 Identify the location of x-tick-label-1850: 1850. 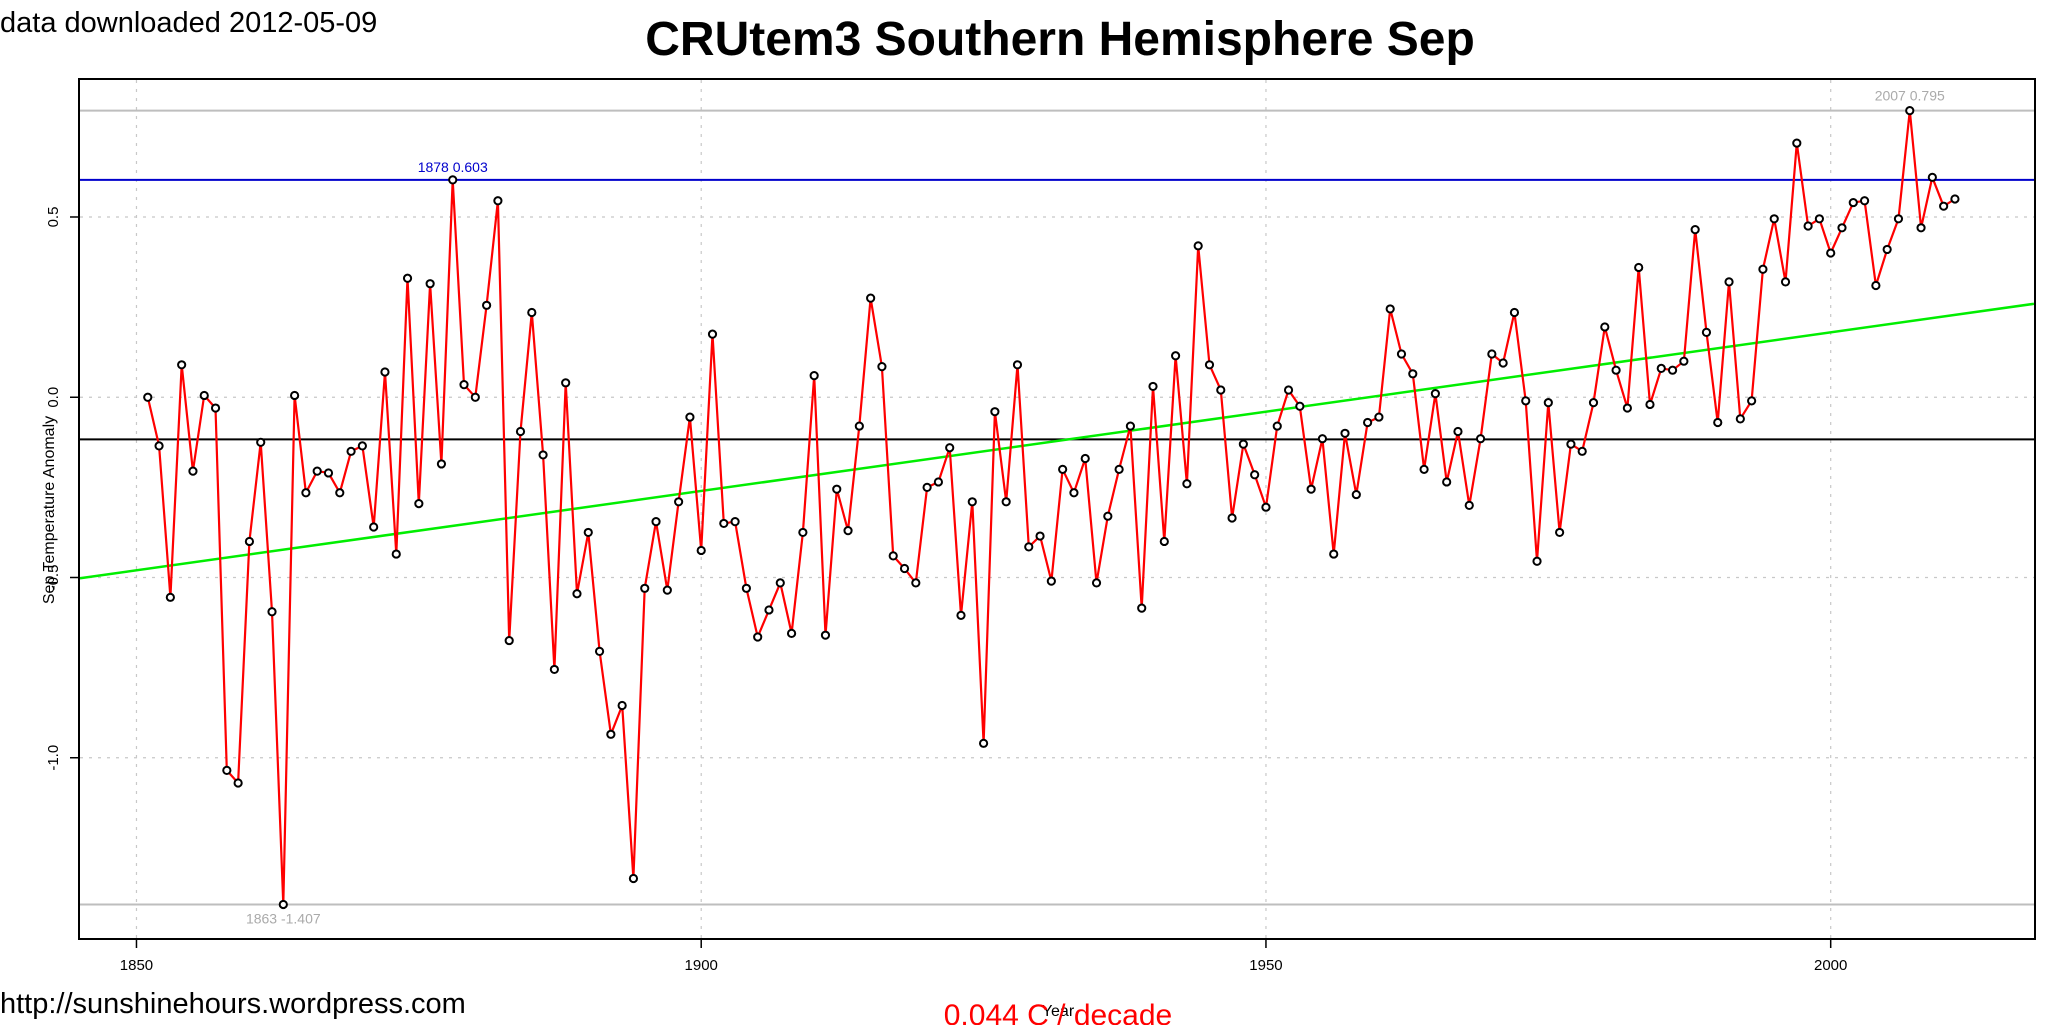
(136, 965).